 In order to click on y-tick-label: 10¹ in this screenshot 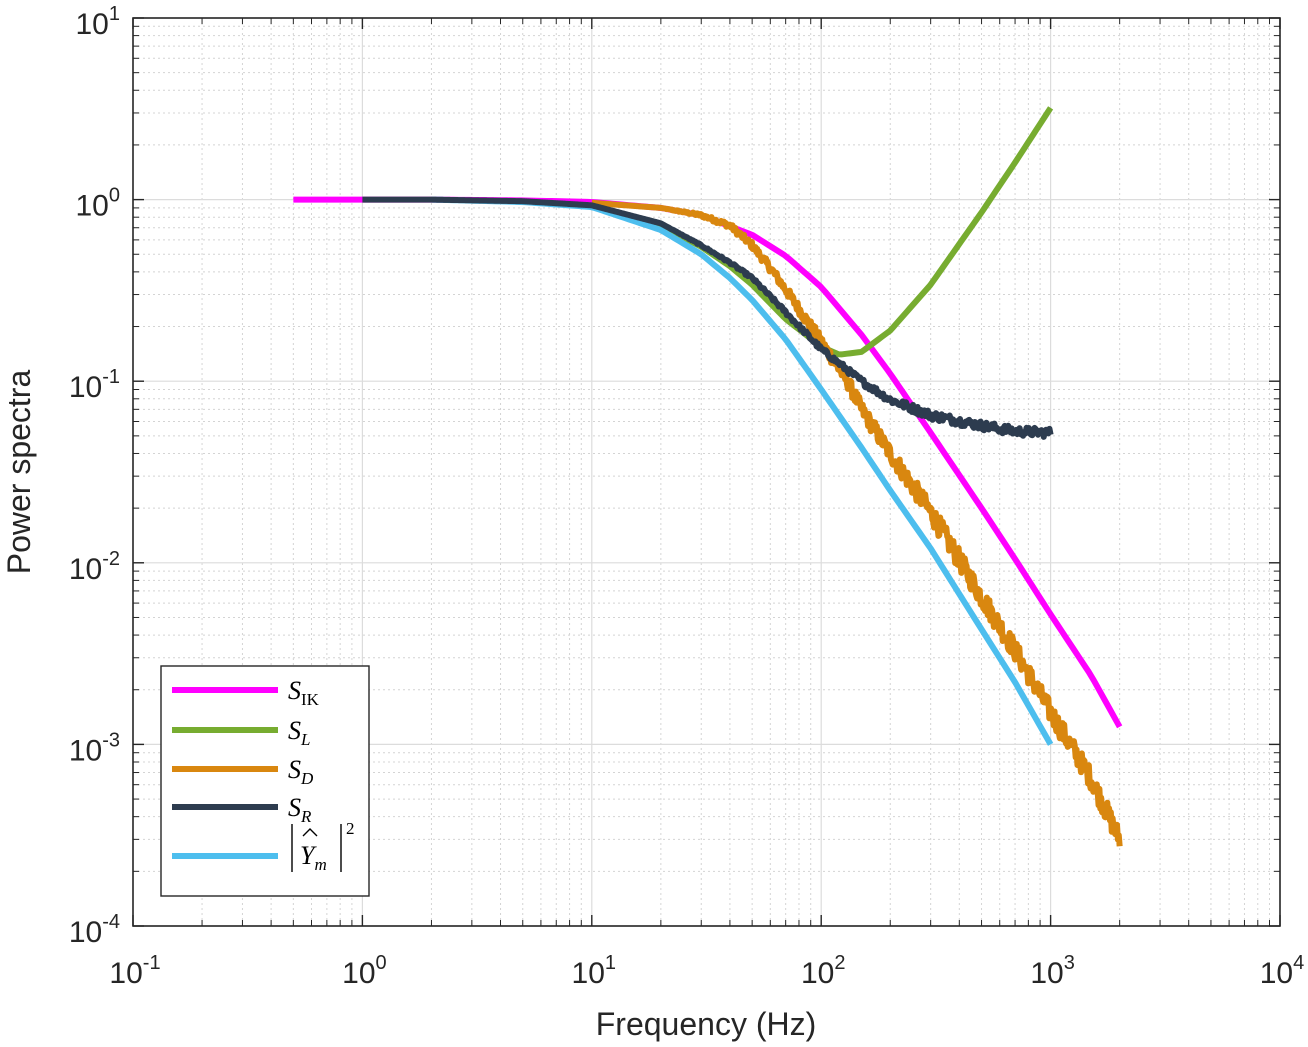, I will do `click(98, 22)`.